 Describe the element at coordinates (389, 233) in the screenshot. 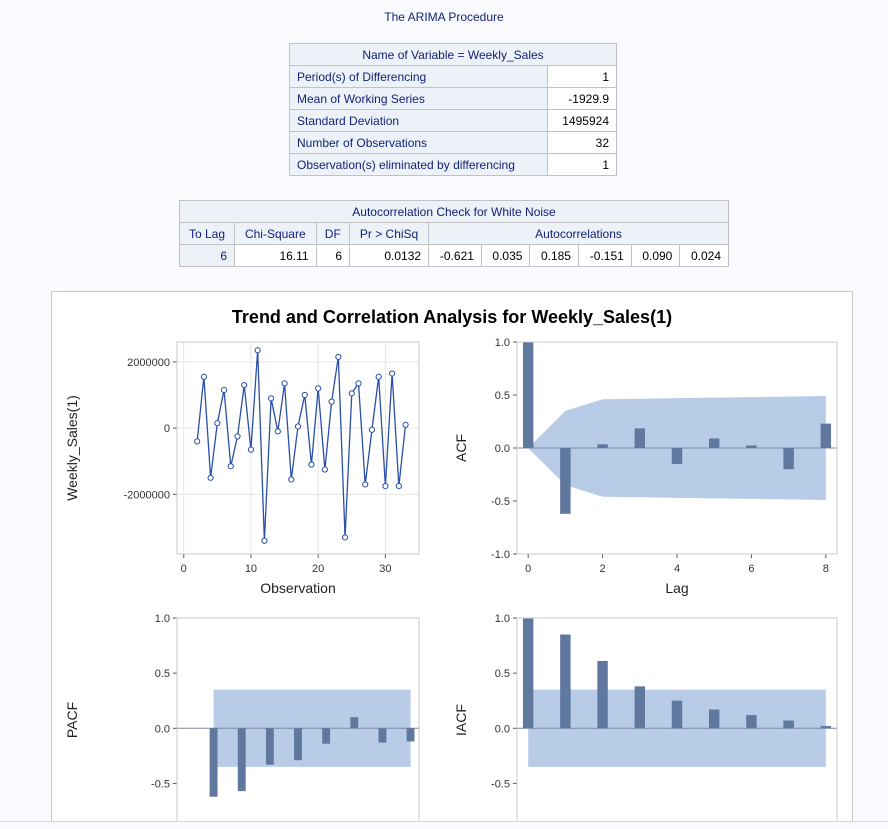

I see `col-header-prob: Pr > ChiSq` at that location.